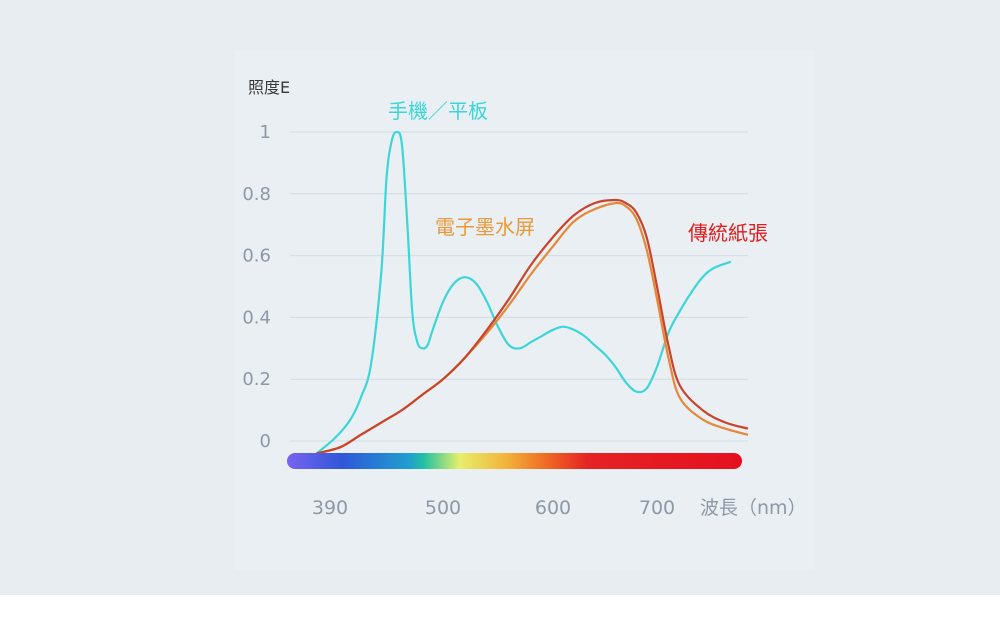 The height and width of the screenshot is (633, 1000). Describe the element at coordinates (256, 194) in the screenshot. I see `y-tick-label: 0.8` at that location.